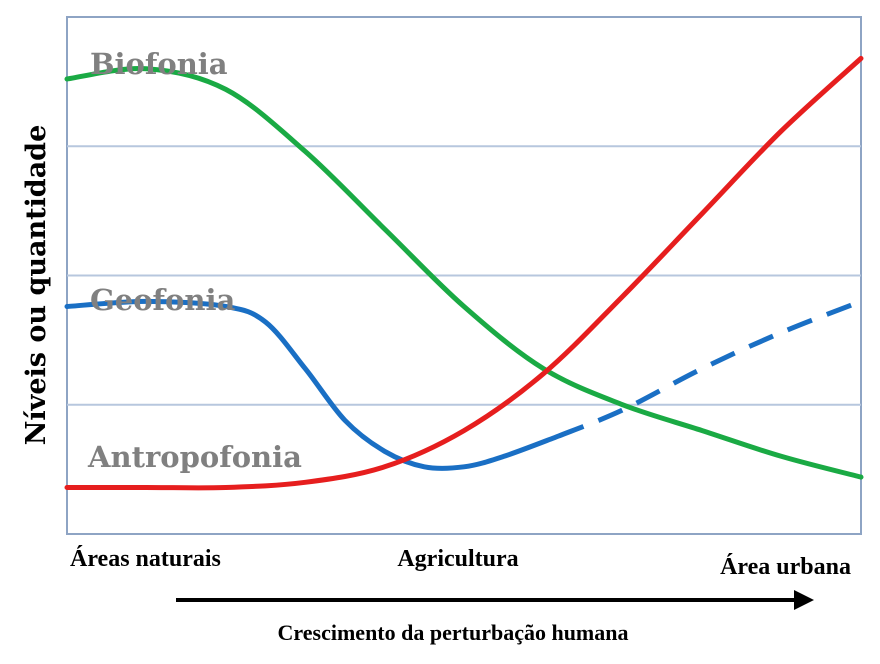  Describe the element at coordinates (457, 559) in the screenshot. I see `x-category-label-agricultura: Agricultura` at that location.